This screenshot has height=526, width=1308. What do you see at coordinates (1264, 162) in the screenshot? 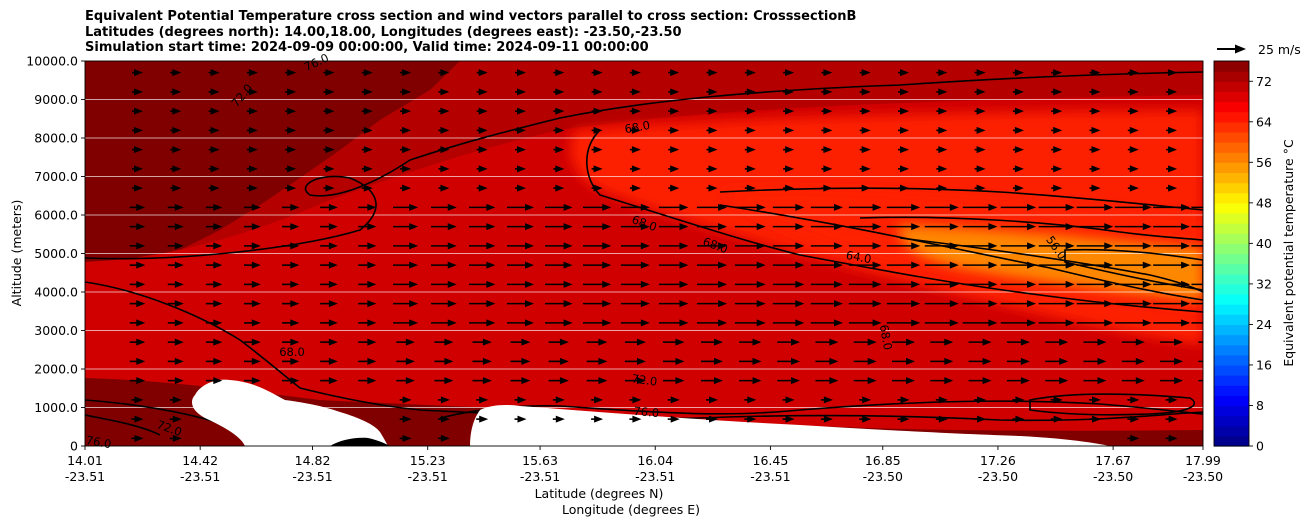
I see `colorbar-tick-label: 56` at bounding box center [1264, 162].